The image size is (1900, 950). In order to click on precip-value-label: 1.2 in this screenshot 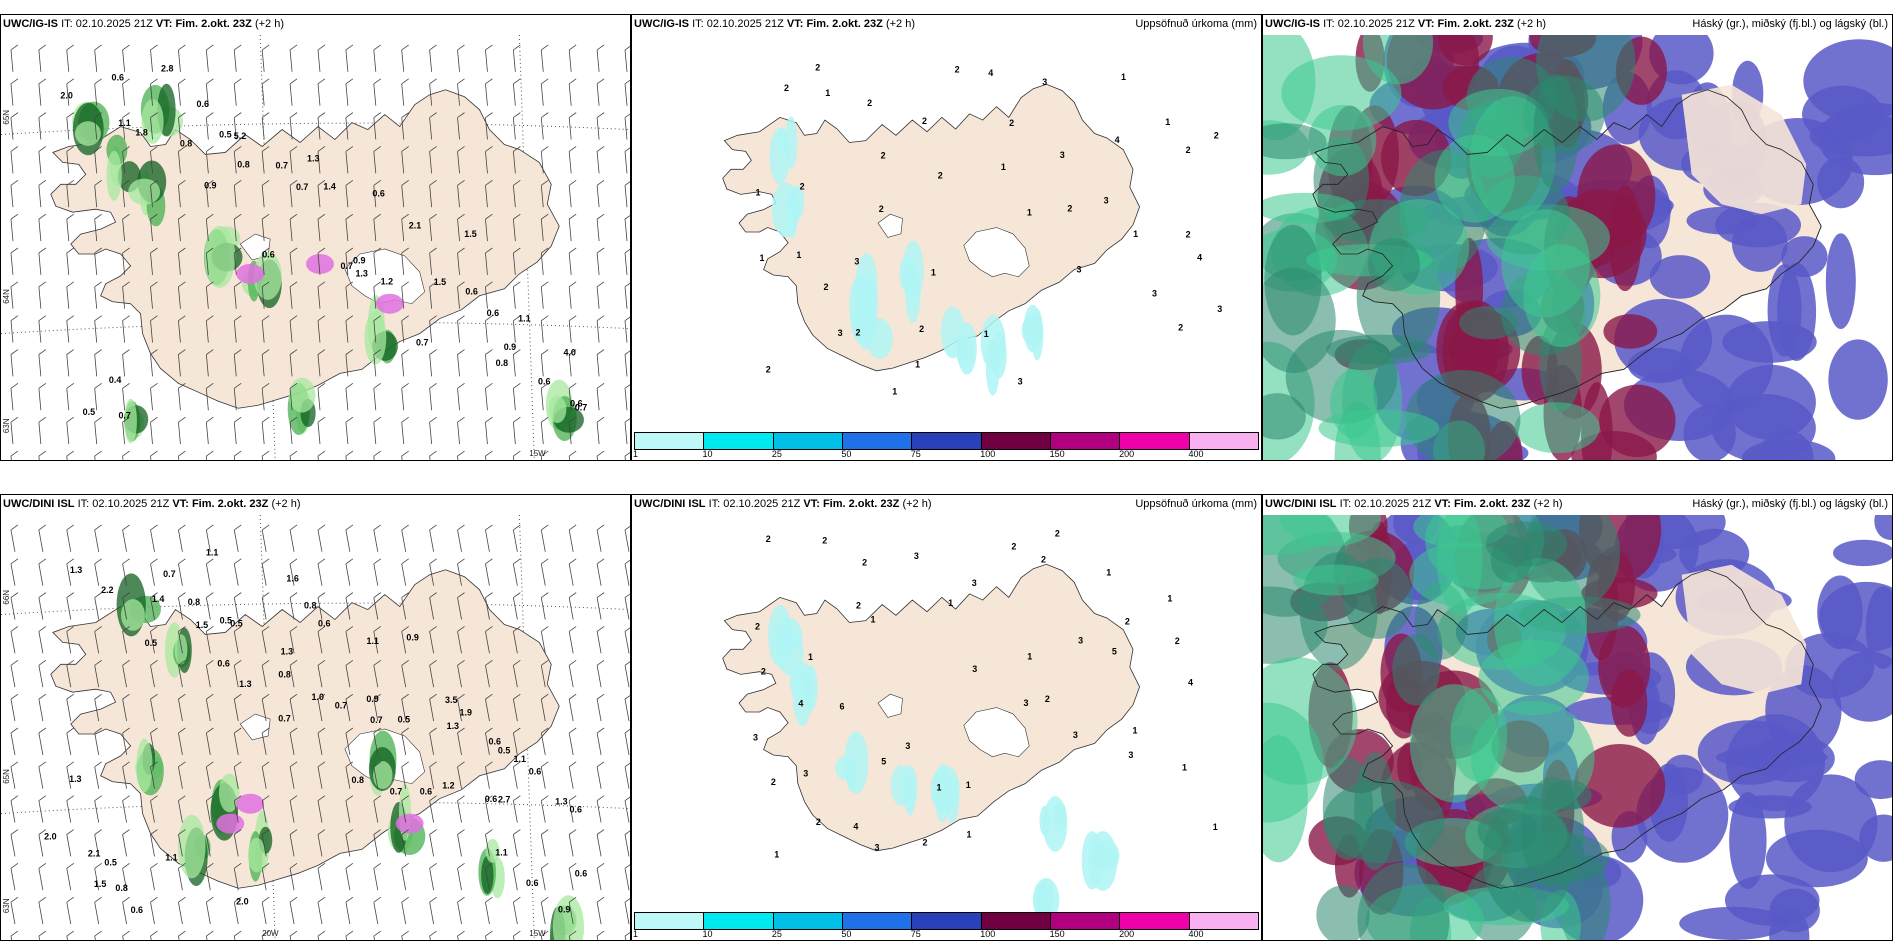, I will do `click(387, 281)`.